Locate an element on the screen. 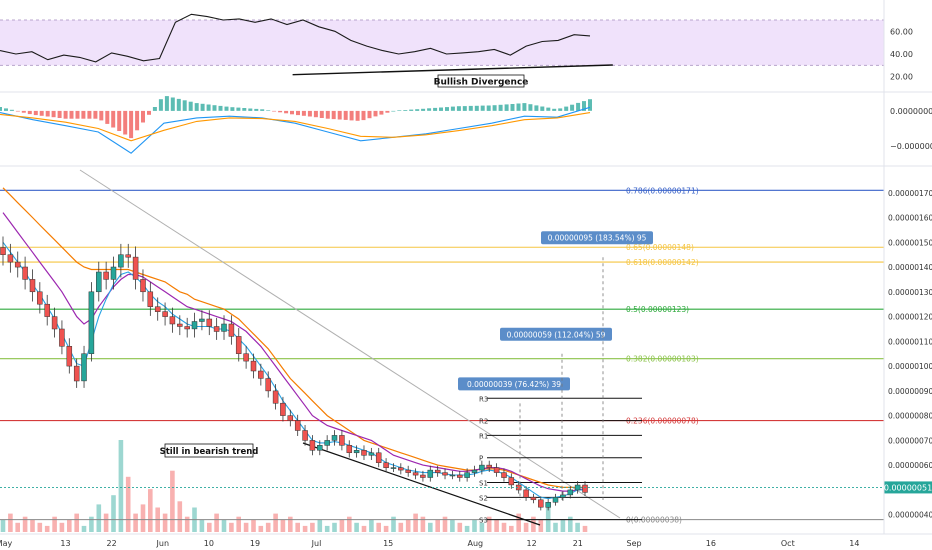 The image size is (932, 550). target-badge is located at coordinates (514, 384).